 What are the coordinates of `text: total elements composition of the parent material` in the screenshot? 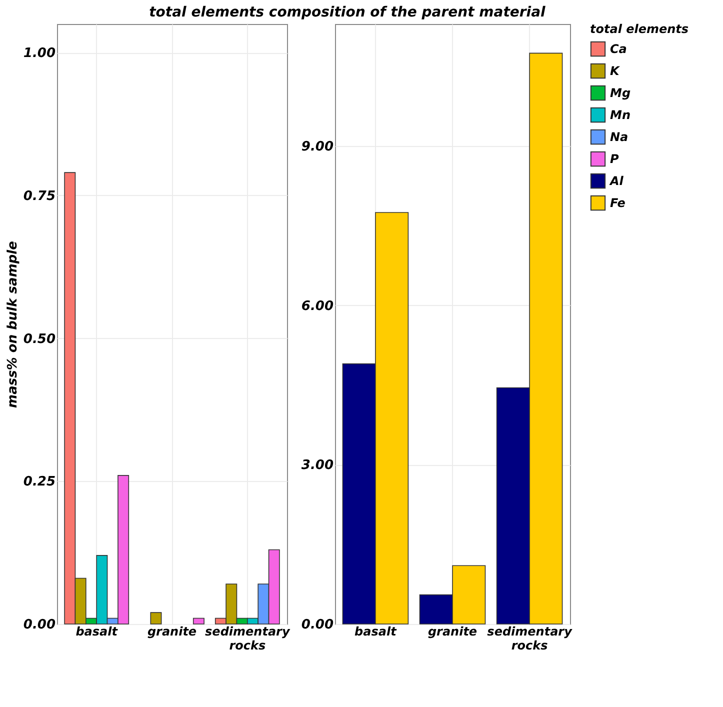 It's located at (347, 12).